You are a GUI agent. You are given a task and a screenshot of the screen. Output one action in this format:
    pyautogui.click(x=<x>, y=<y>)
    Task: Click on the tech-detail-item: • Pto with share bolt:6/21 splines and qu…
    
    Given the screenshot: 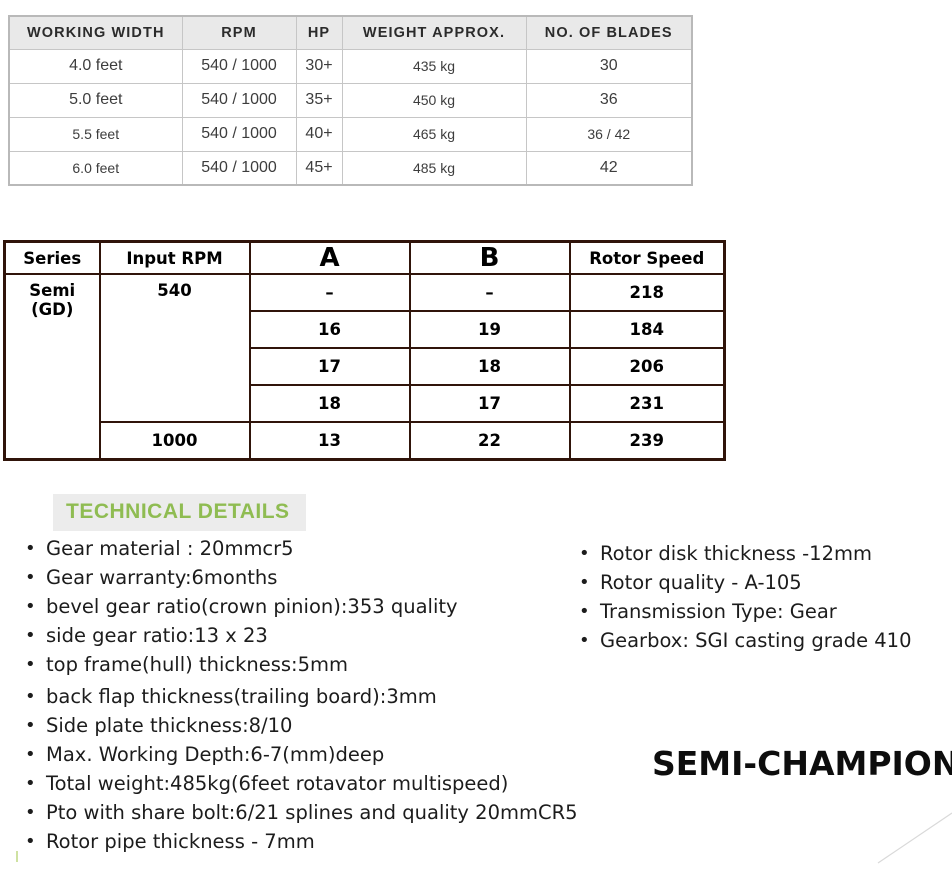 What is the action you would take?
    pyautogui.click(x=344, y=812)
    